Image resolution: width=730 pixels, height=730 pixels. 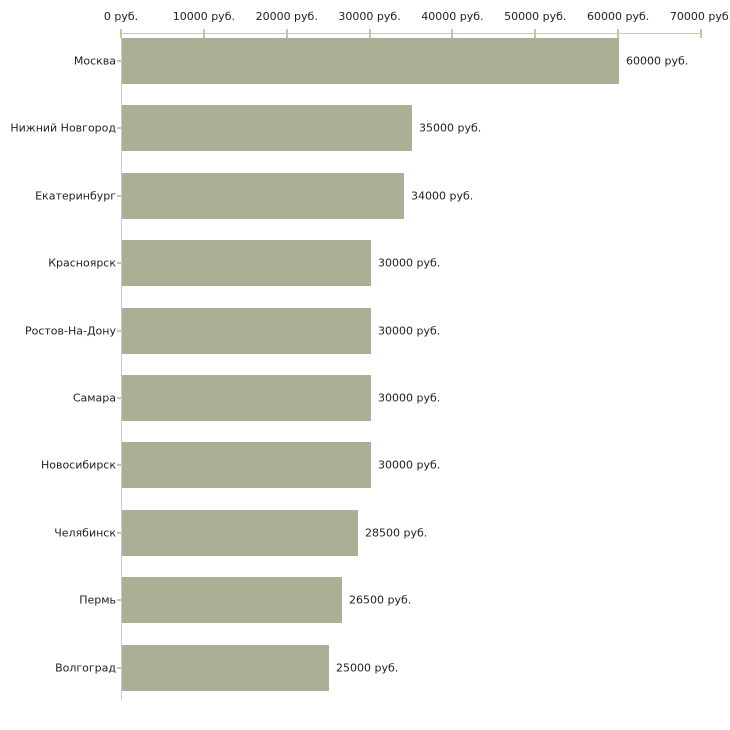 I want to click on x-axis-tick-label: 20000 руб., so click(x=286, y=16).